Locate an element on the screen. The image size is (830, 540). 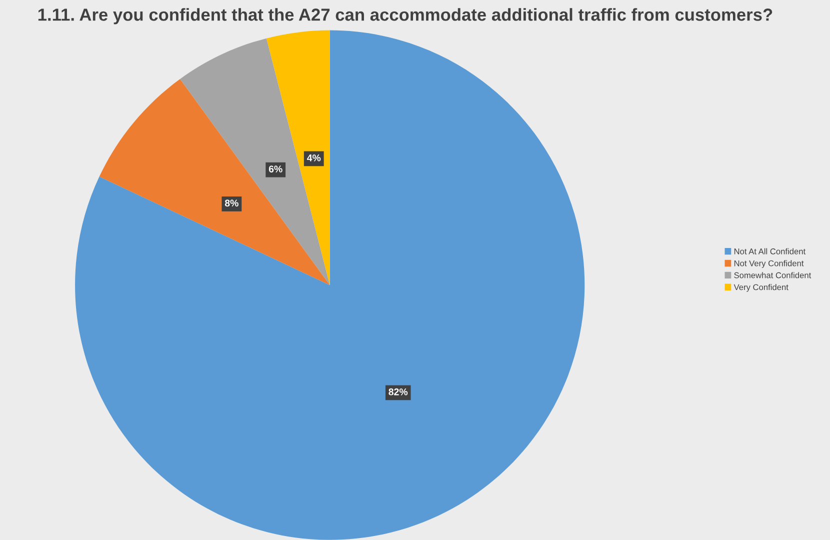
legend-label: Somewhat Confident is located at coordinates (773, 275).